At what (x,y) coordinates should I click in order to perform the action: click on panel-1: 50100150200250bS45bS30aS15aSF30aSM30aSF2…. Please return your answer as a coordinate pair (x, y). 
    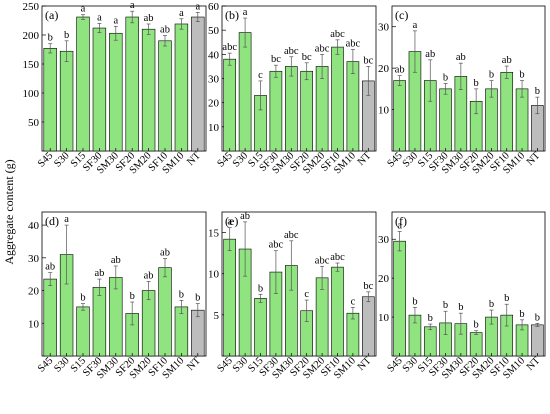
    Looking at the image, I should click on (115, 88).